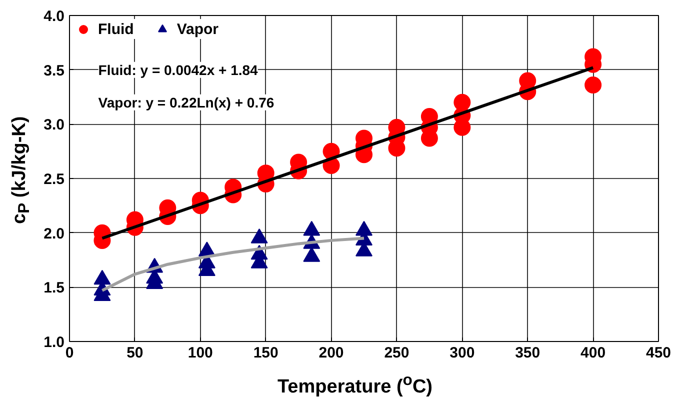 The width and height of the screenshot is (689, 405). What do you see at coordinates (54, 233) in the screenshot?
I see `y-tick-label: 2.0` at bounding box center [54, 233].